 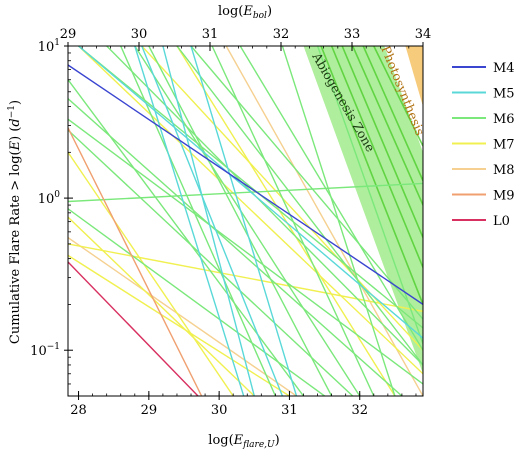 What do you see at coordinates (15, 222) in the screenshot?
I see `y-axis-label: Cumulative Flare Rate > log(E) (d−1)` at bounding box center [15, 222].